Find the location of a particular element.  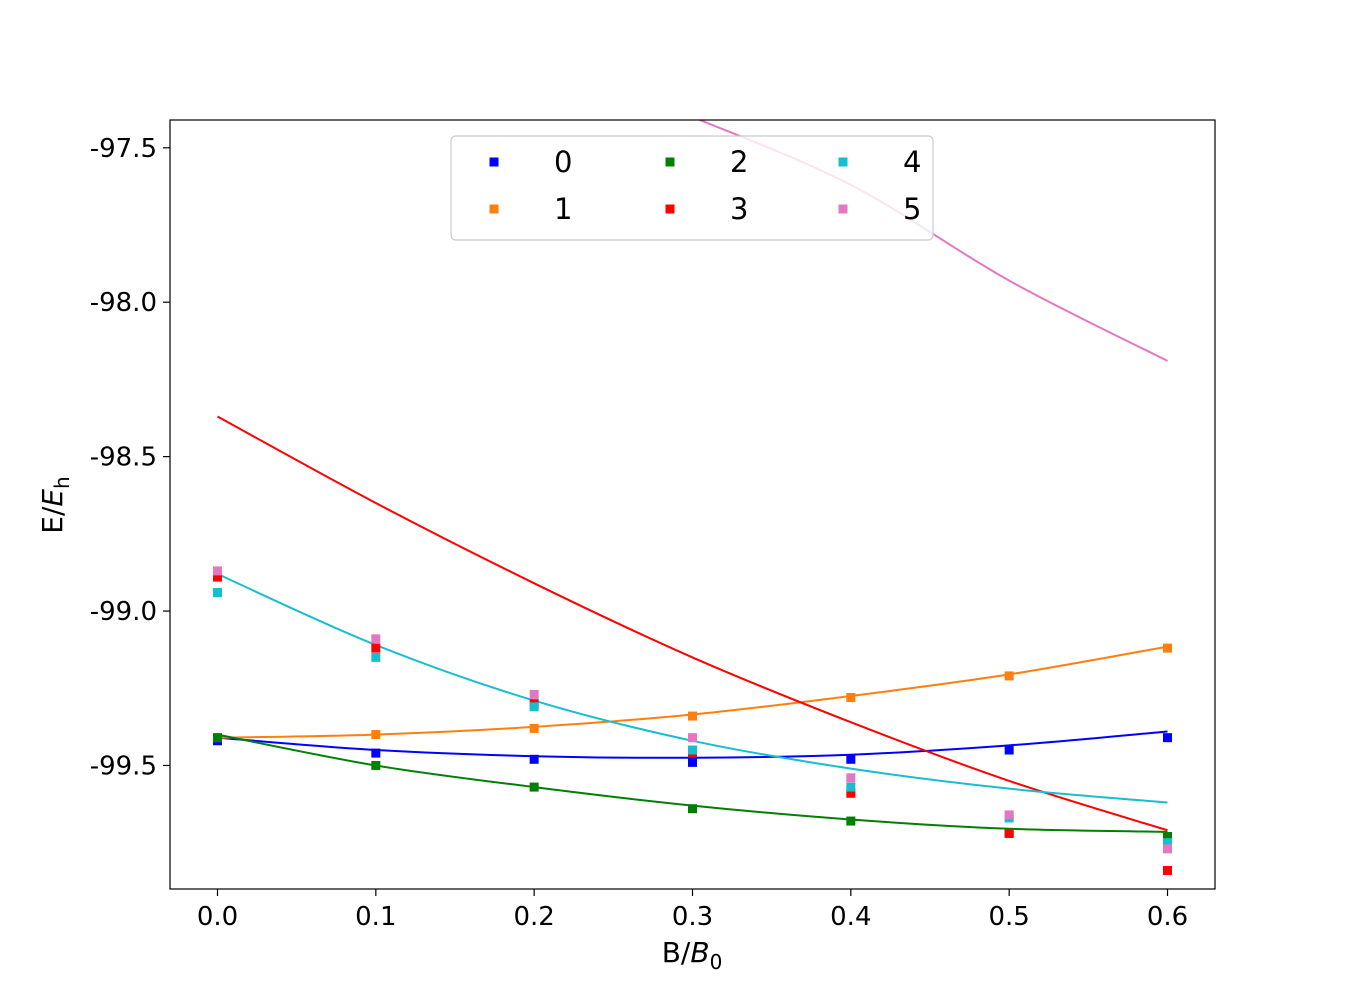

y-axis: -97.5 -98.0 -98.5 -99.0 -99.5 is located at coordinates (130, 457).